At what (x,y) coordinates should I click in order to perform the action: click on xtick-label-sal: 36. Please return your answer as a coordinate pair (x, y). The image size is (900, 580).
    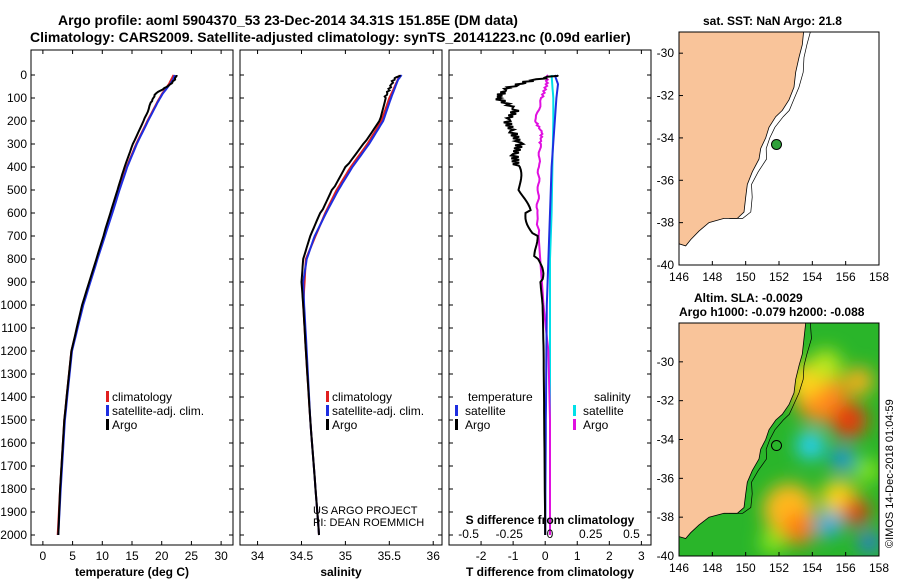
    Looking at the image, I should click on (434, 556).